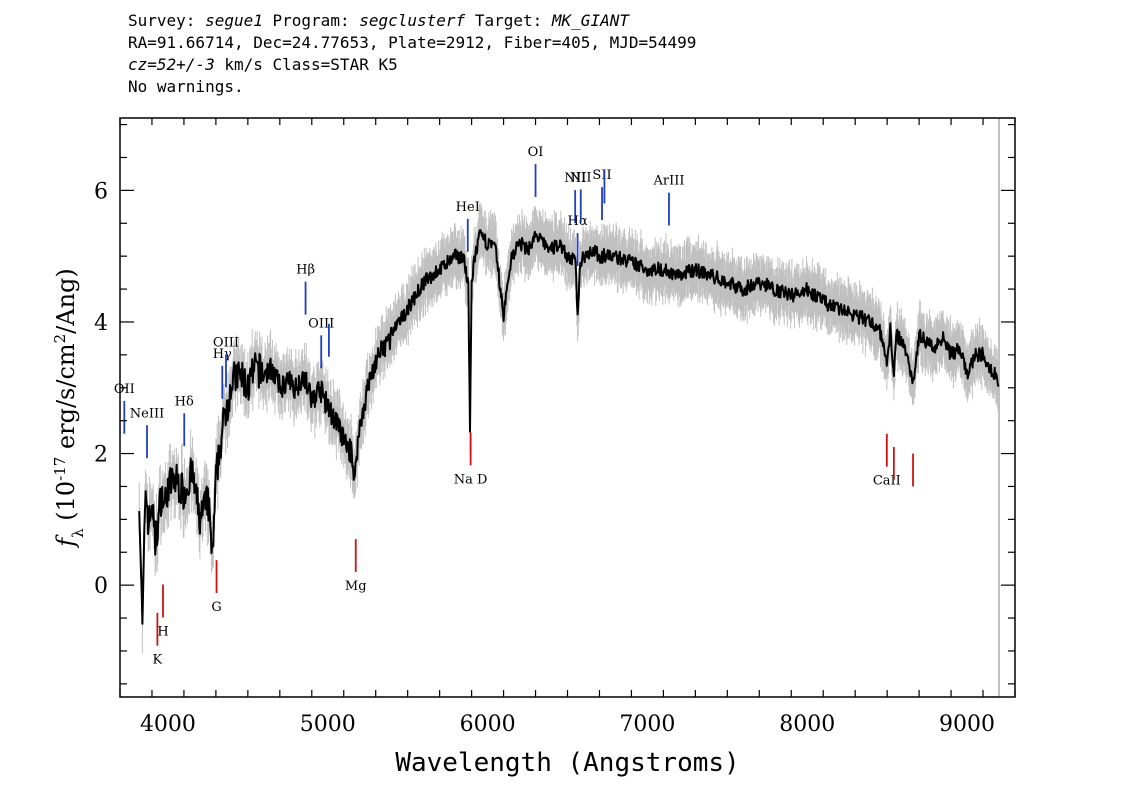 The height and width of the screenshot is (810, 1134). Describe the element at coordinates (158, 660) in the screenshot. I see `absorption-line-label: K` at that location.